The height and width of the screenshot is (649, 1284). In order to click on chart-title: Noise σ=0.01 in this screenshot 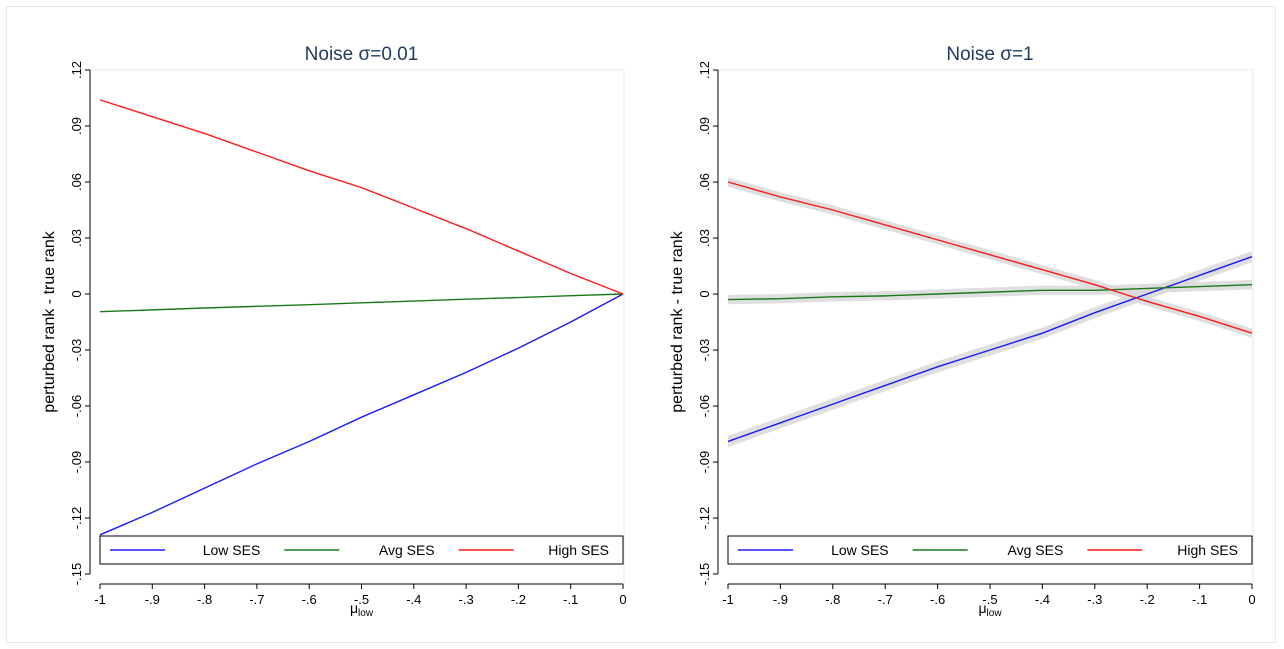, I will do `click(362, 54)`.